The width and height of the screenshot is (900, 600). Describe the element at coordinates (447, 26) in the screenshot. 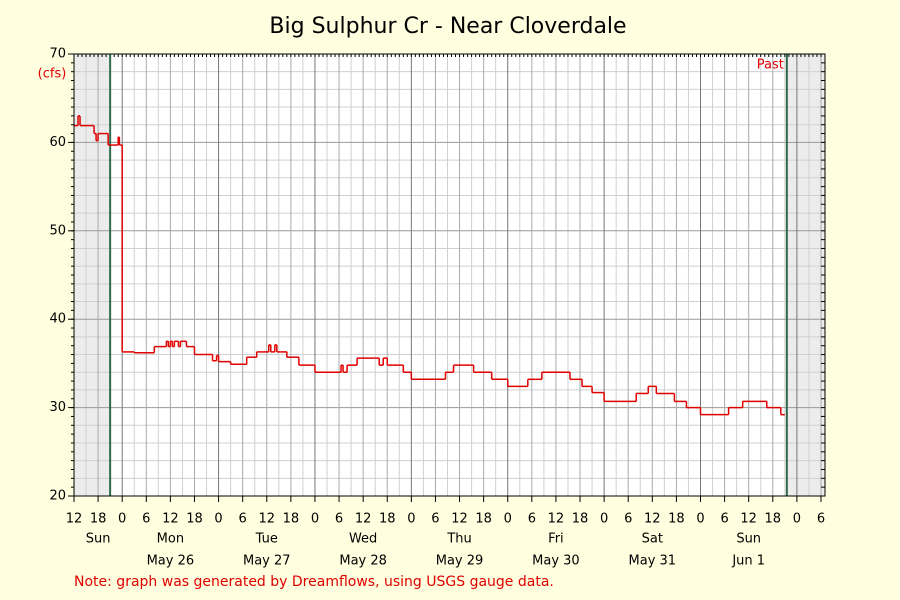

I see `chart-title: Big Sulphur Cr - Near Cloverdale` at that location.